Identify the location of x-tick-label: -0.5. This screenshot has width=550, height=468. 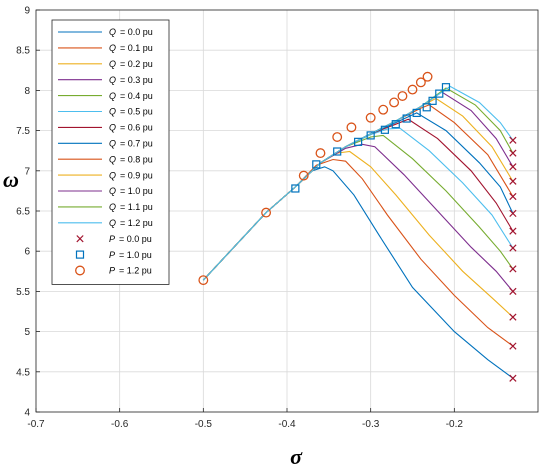
(204, 424).